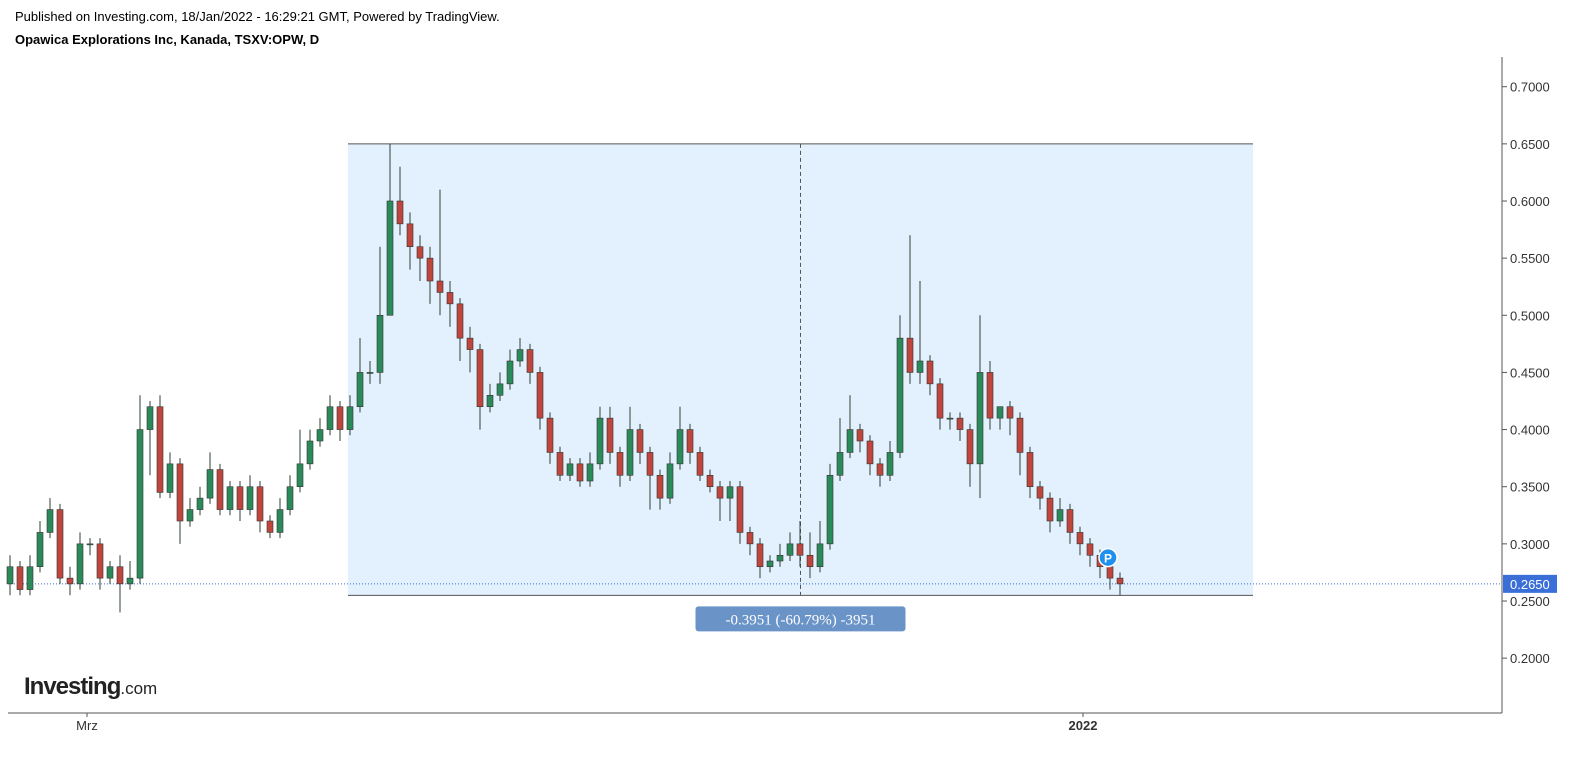  What do you see at coordinates (1530, 258) in the screenshot?
I see `y-tick-label: 0.5500` at bounding box center [1530, 258].